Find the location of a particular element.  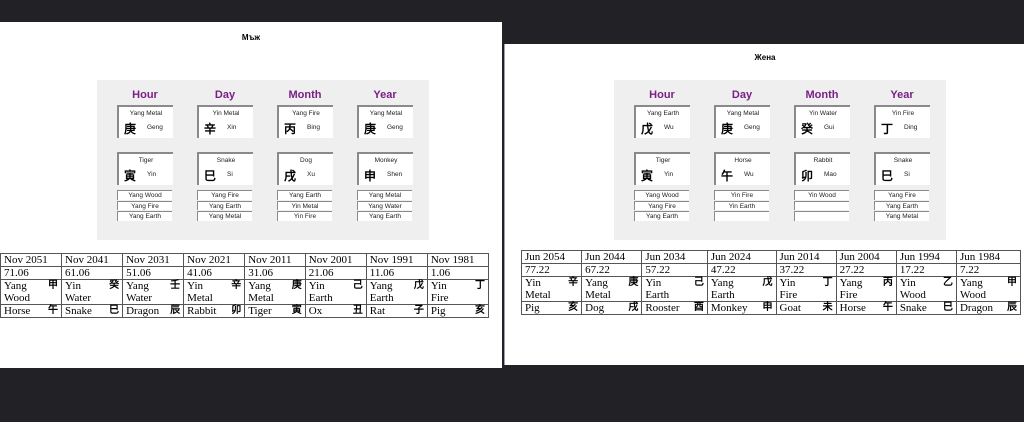

luck-date: Jun 2034 is located at coordinates (674, 257).